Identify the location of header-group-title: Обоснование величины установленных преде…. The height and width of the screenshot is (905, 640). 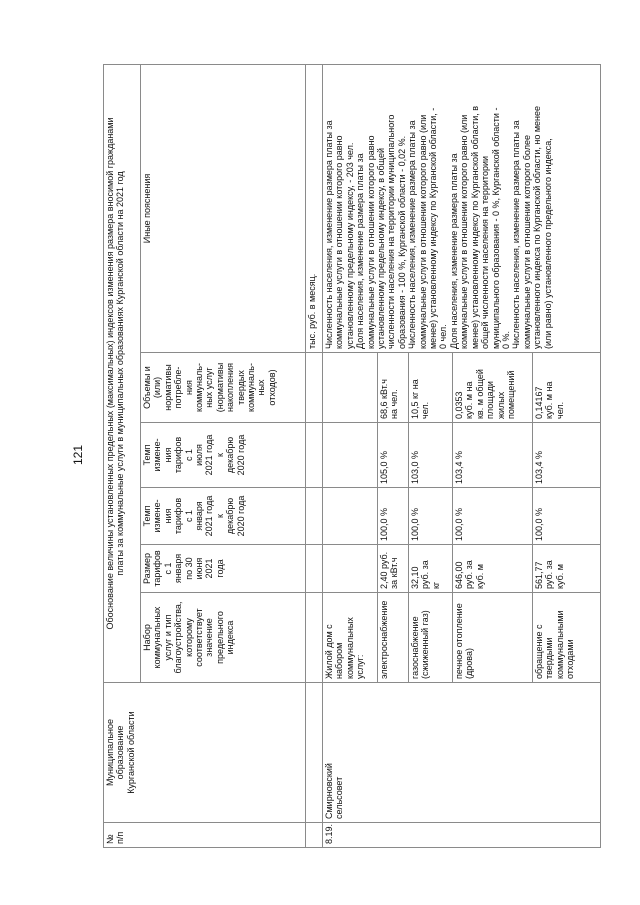
(122, 373).